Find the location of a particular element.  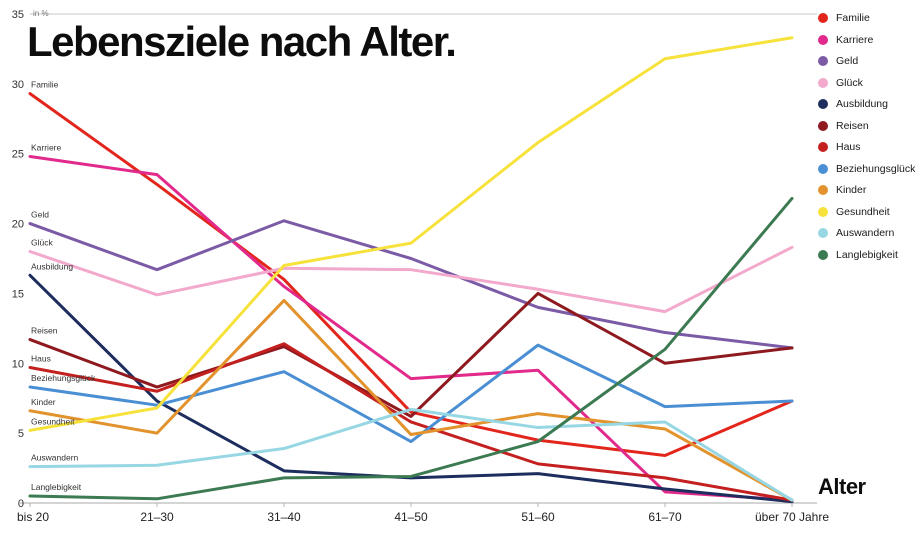

legend-item-haus: Haus is located at coordinates (866, 147).